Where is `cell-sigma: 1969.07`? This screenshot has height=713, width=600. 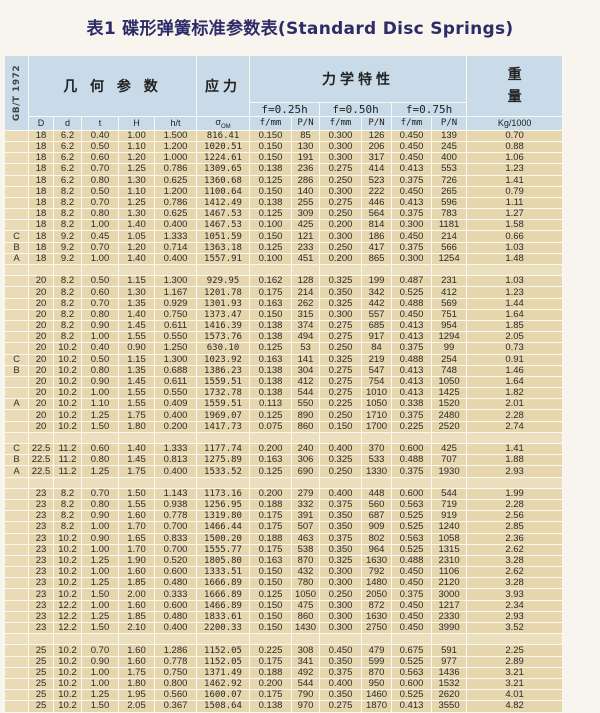 cell-sigma: 1969.07 is located at coordinates (223, 415).